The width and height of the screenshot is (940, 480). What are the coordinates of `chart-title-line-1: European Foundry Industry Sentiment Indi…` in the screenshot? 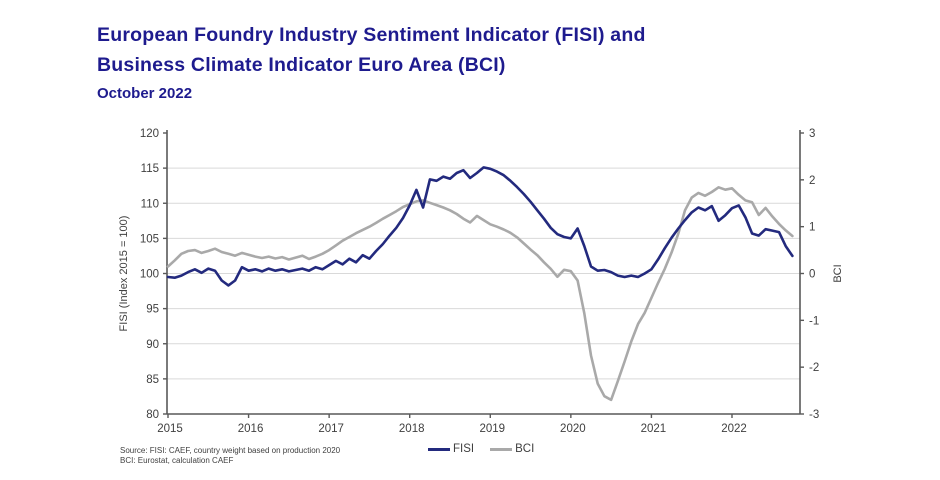 It's located at (371, 35).